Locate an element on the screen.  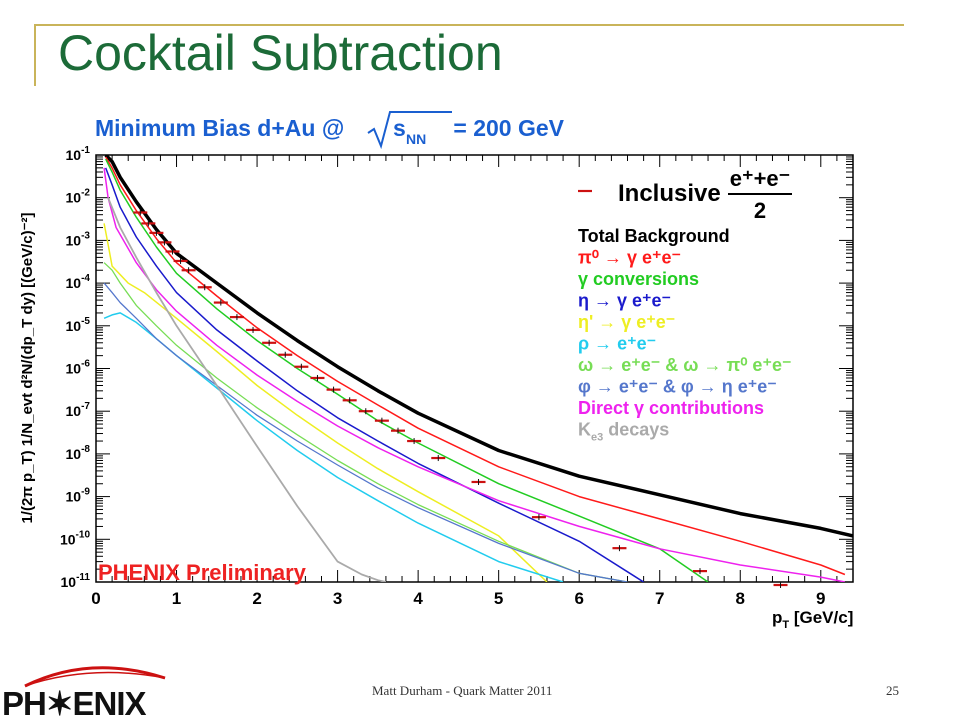
chart-title-nn: NN is located at coordinates (416, 139).